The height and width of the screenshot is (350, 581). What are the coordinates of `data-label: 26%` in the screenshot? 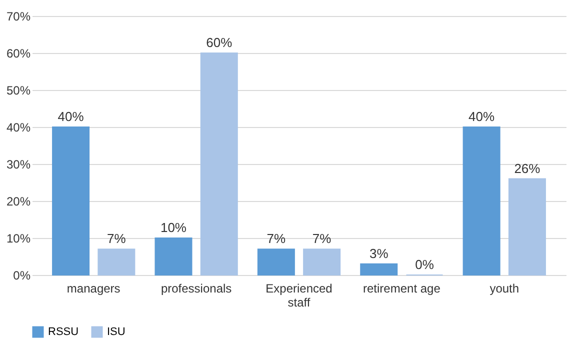 It's located at (527, 168).